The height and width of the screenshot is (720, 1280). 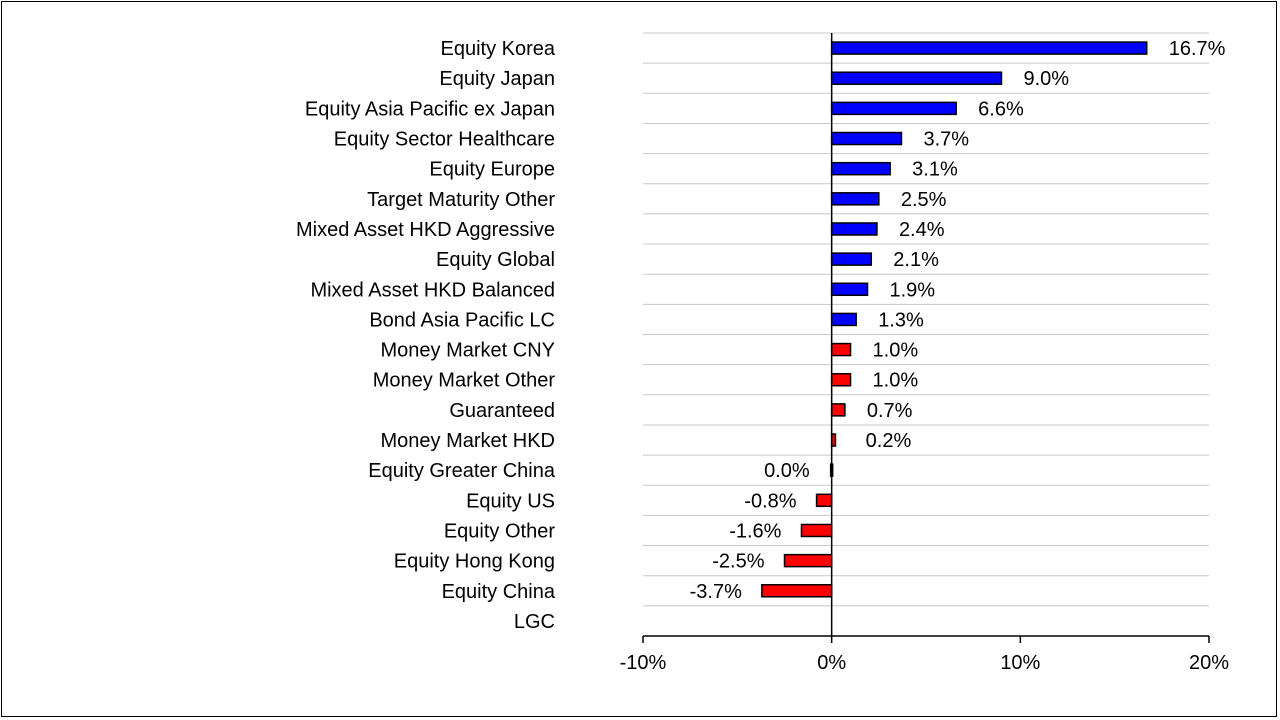 What do you see at coordinates (464, 381) in the screenshot?
I see `category-label: Money Market Other` at bounding box center [464, 381].